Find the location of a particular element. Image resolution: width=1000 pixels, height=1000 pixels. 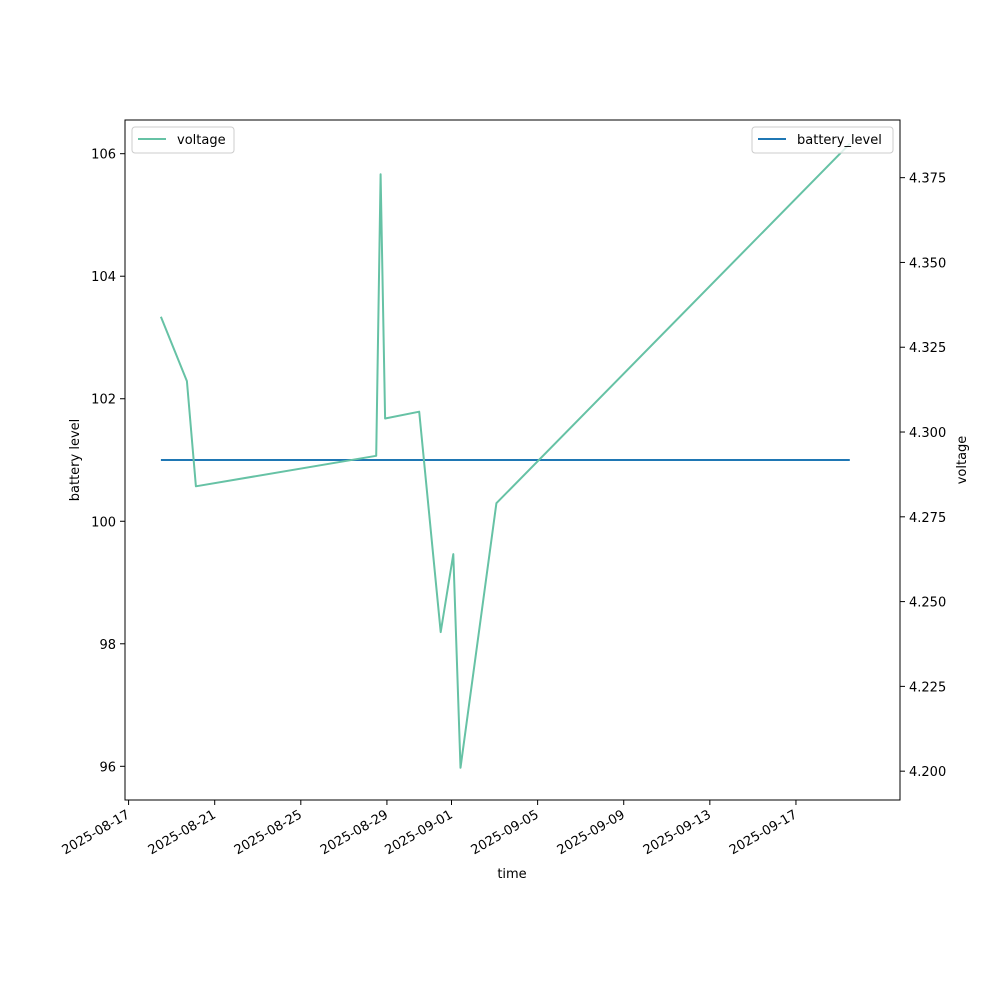

x-tick-label: 2025-09-17 is located at coordinates (763, 832).